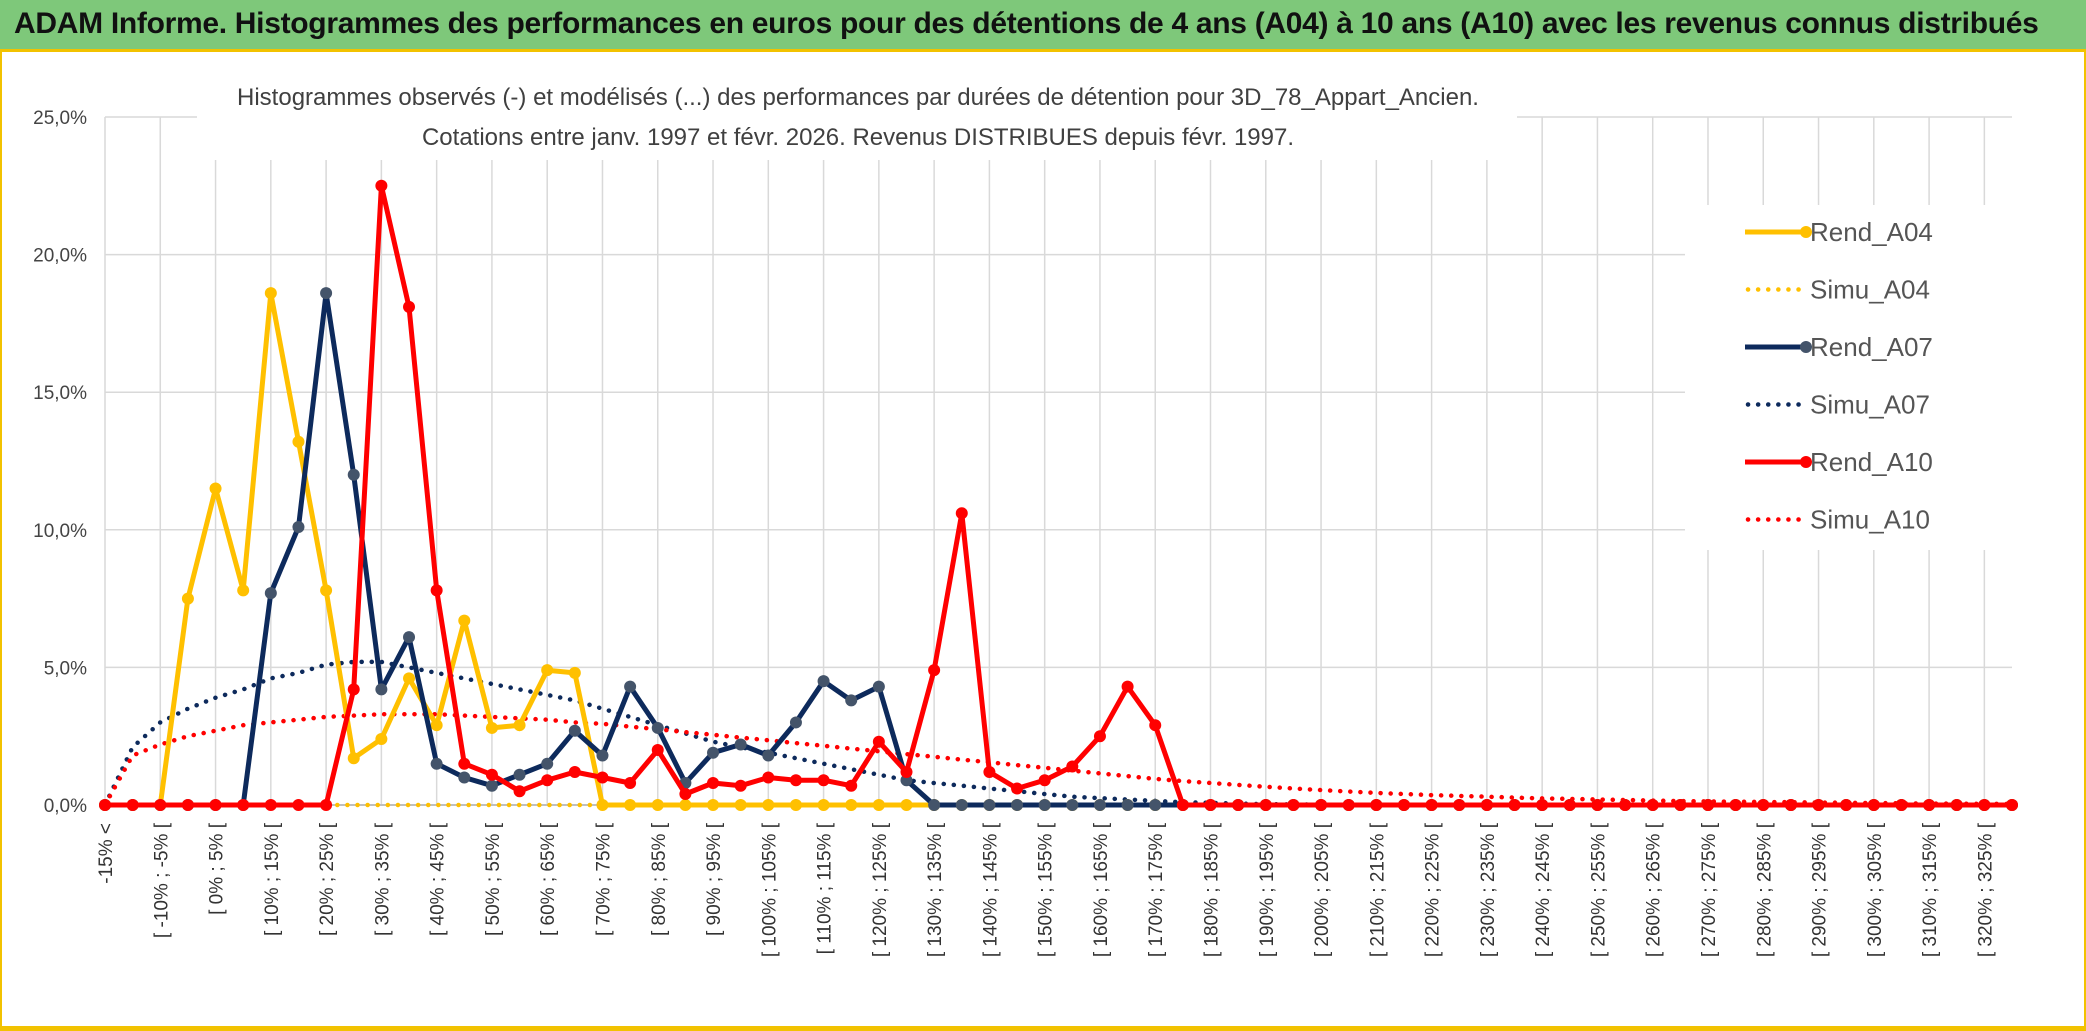 The height and width of the screenshot is (1031, 2086). I want to click on x-tick-label: [ 230% ; 235% [, so click(1488, 889).